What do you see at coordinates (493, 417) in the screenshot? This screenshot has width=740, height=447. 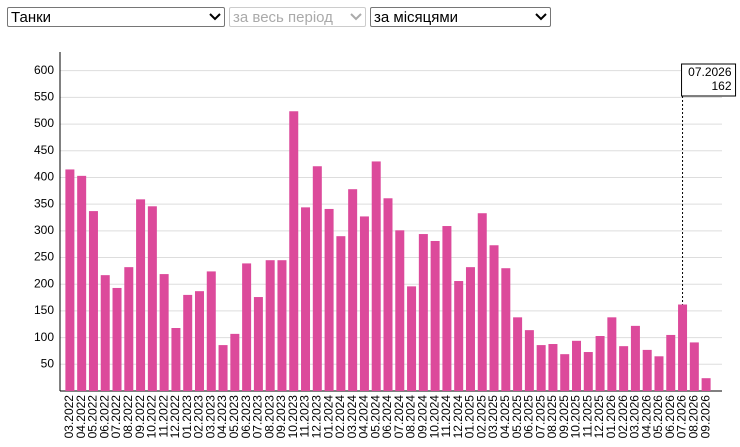 I see `x-tick-label: 03.2025` at bounding box center [493, 417].